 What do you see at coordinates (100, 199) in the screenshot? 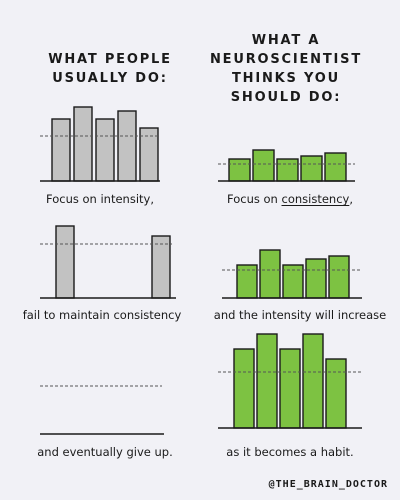
I see `caption-left-1: Focus on intensity,` at bounding box center [100, 199].